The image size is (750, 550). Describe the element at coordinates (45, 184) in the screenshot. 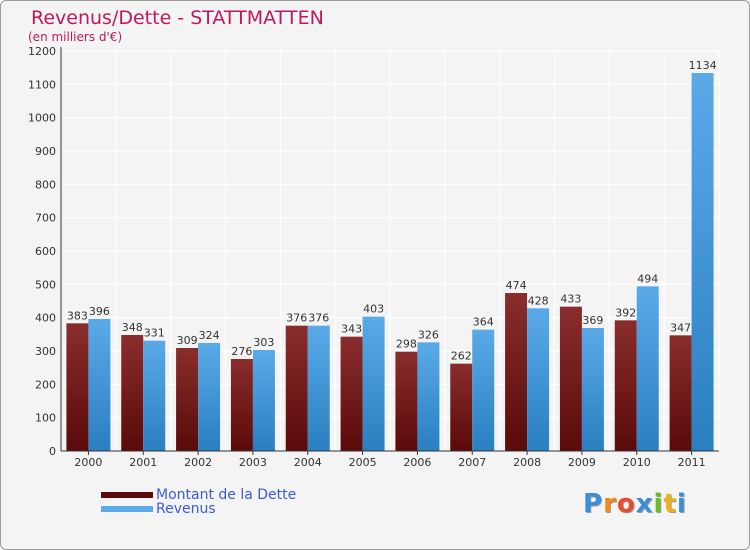

I see `y-tick-label: 800` at that location.